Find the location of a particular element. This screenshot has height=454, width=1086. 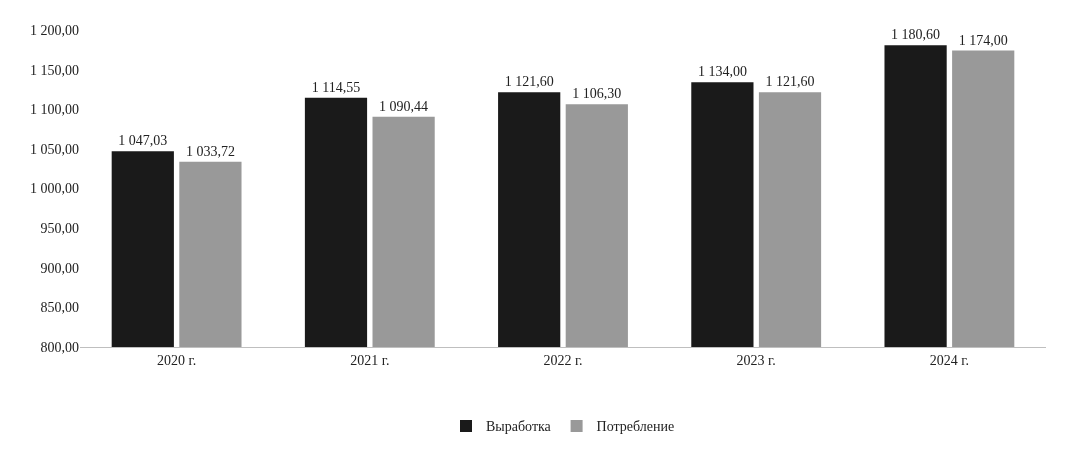

legend-label: Выработка is located at coordinates (519, 427).